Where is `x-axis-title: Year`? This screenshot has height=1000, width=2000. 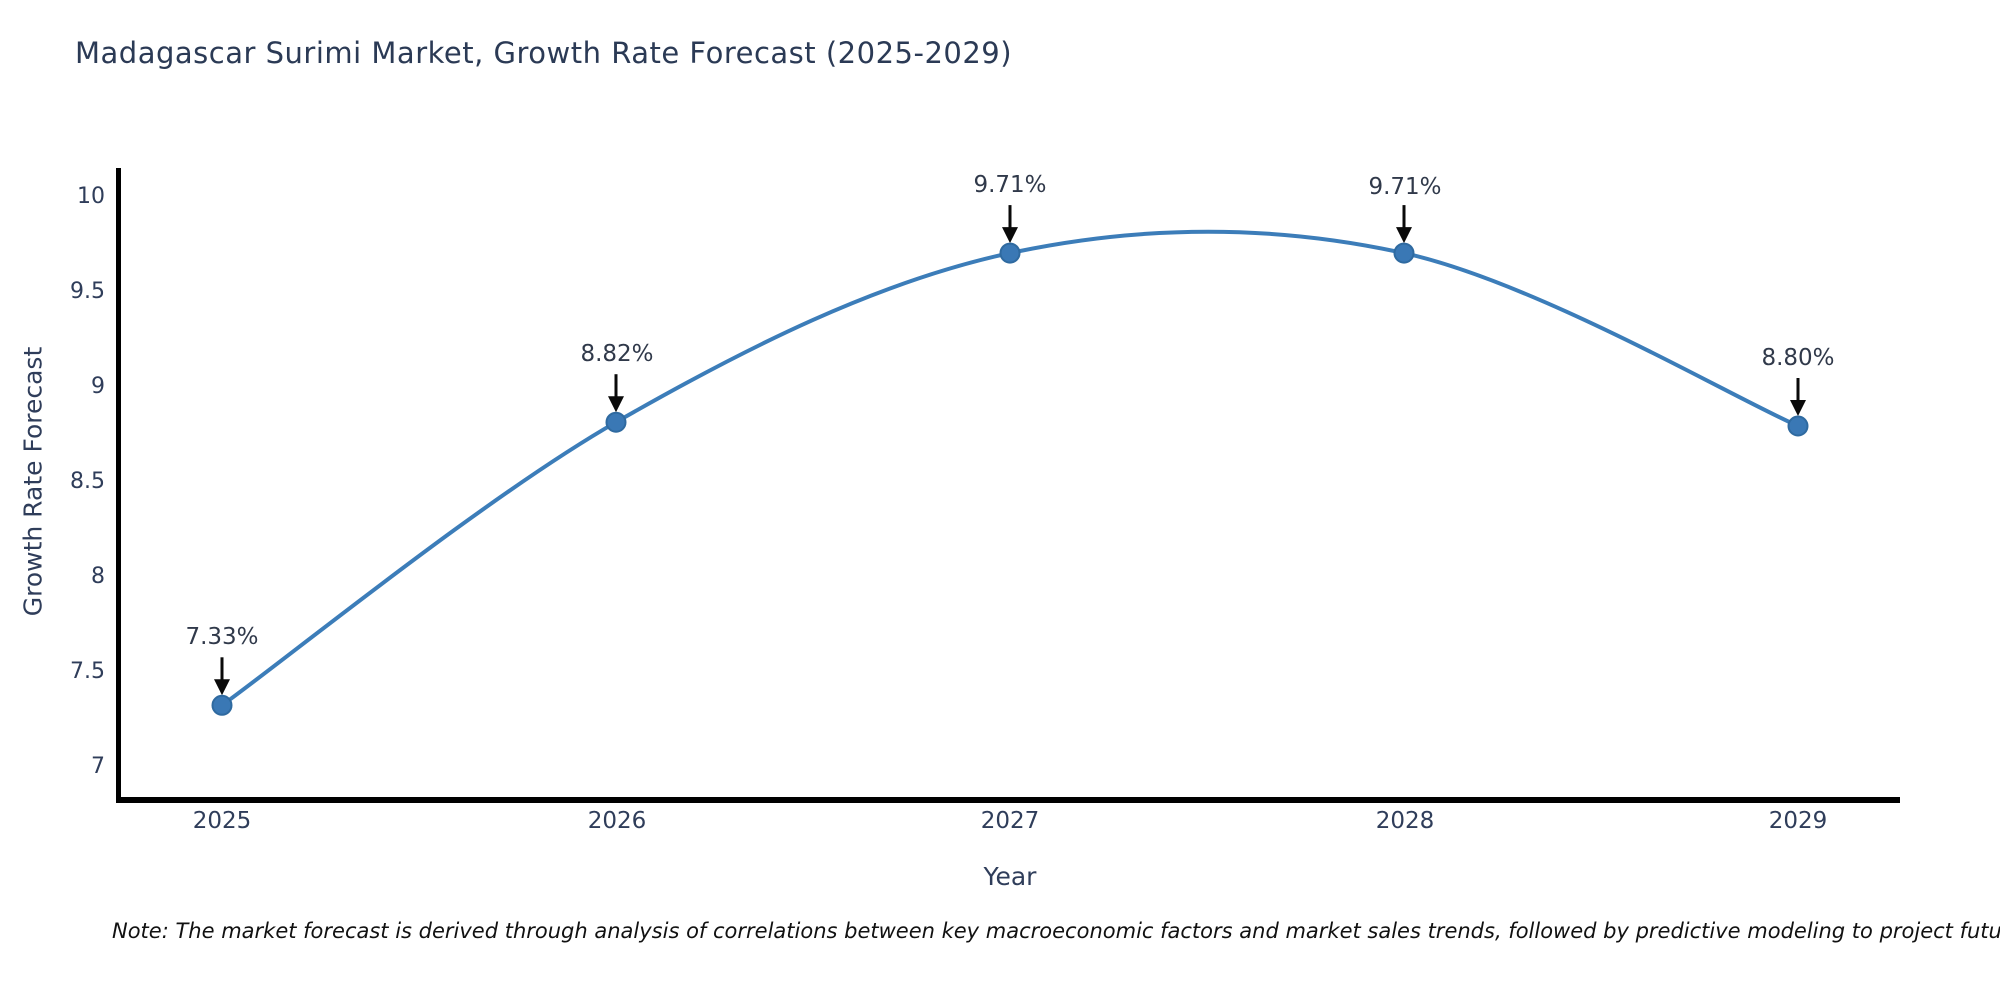
x-axis-title: Year is located at coordinates (1010, 876).